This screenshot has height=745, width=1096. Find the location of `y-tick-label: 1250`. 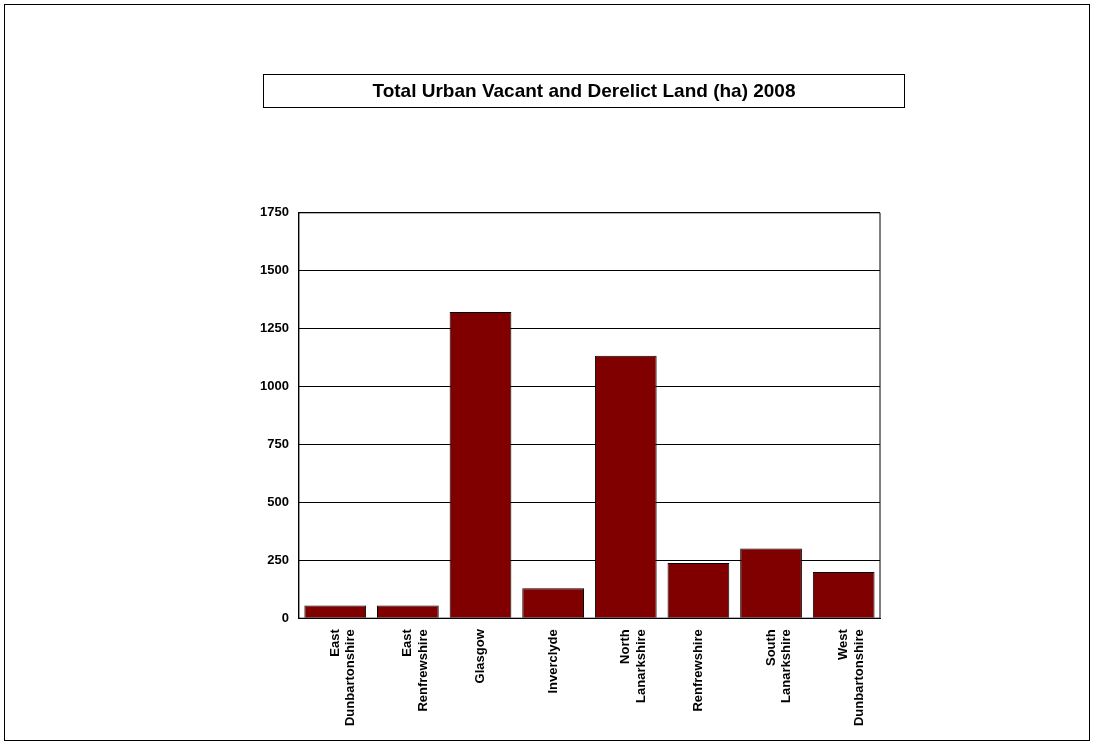

y-tick-label: 1250 is located at coordinates (274, 328).